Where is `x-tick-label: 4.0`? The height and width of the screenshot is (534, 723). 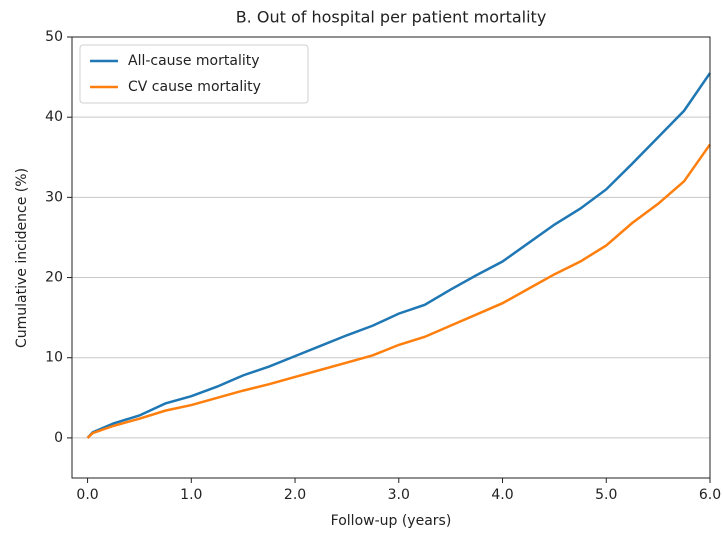 x-tick-label: 4.0 is located at coordinates (502, 495).